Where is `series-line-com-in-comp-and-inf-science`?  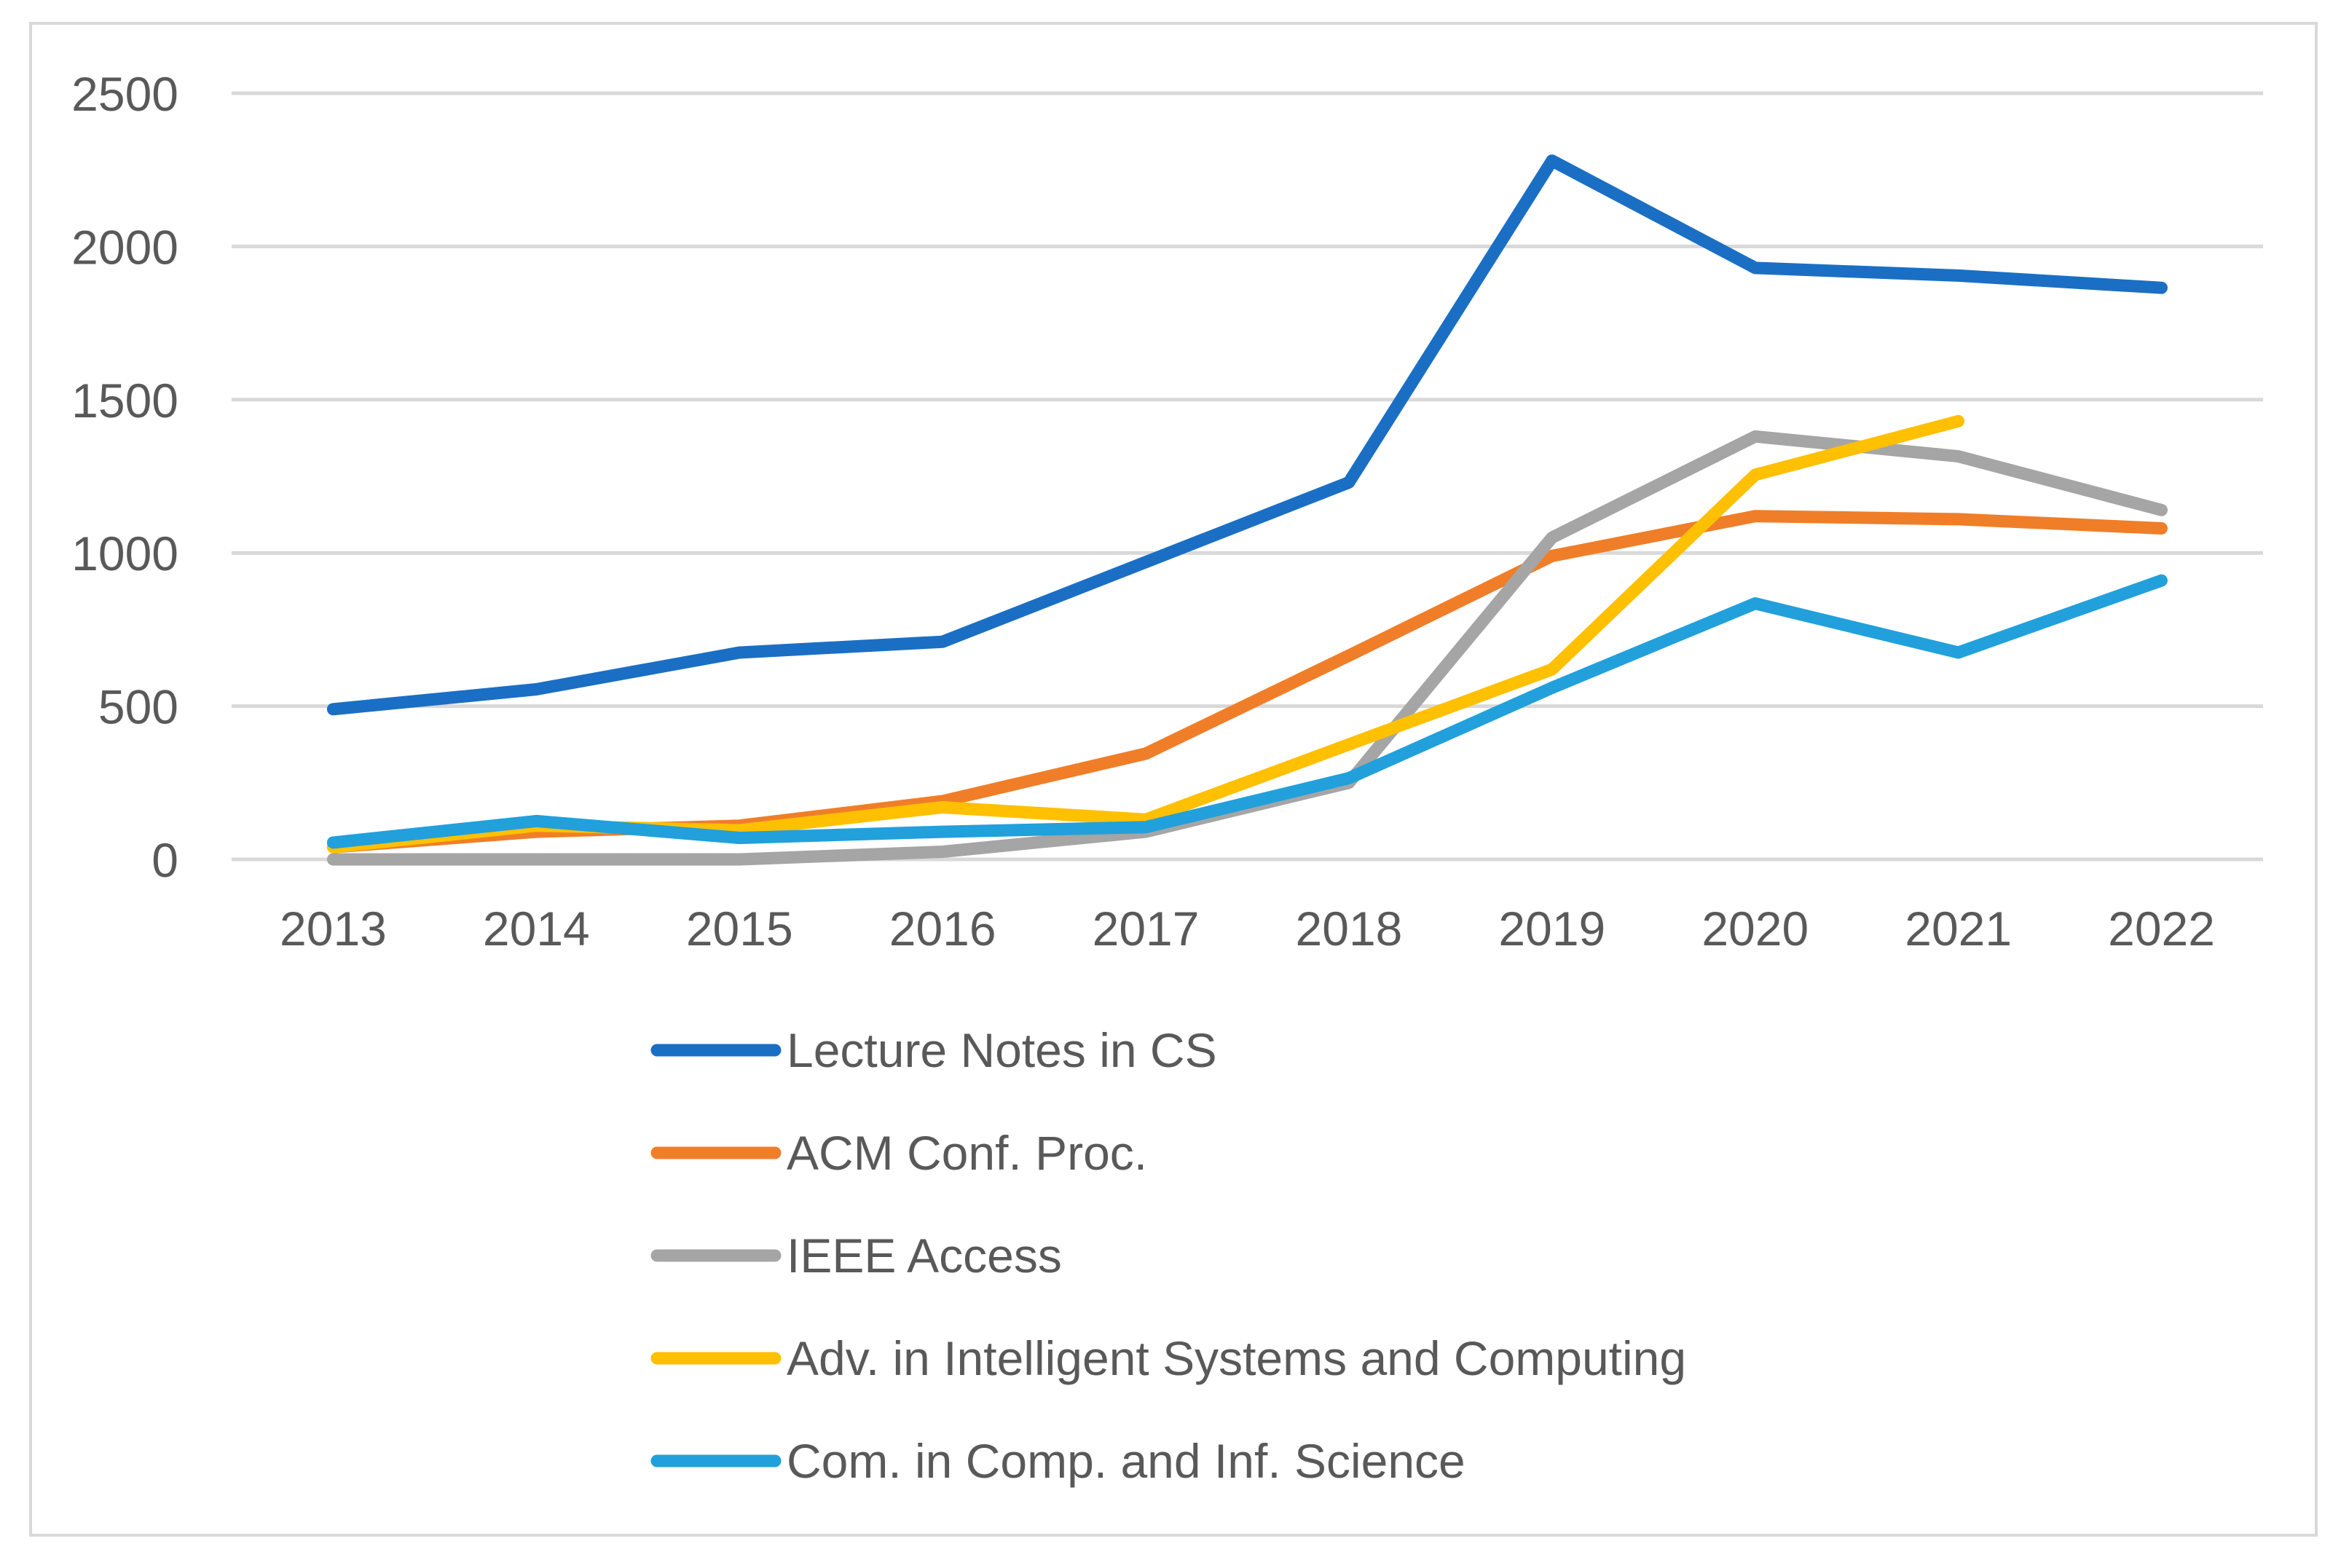
series-line-com-in-comp-and-inf-science is located at coordinates (1247, 711).